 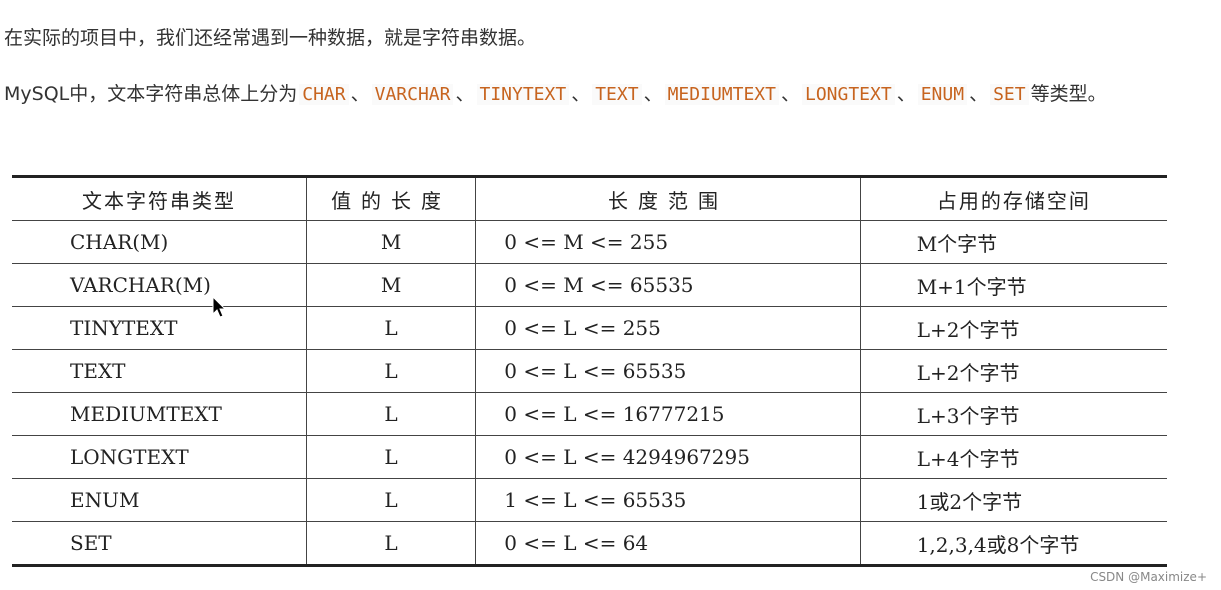 What do you see at coordinates (523, 94) in the screenshot?
I see `code-type-tinytext: TINYTEXT` at bounding box center [523, 94].